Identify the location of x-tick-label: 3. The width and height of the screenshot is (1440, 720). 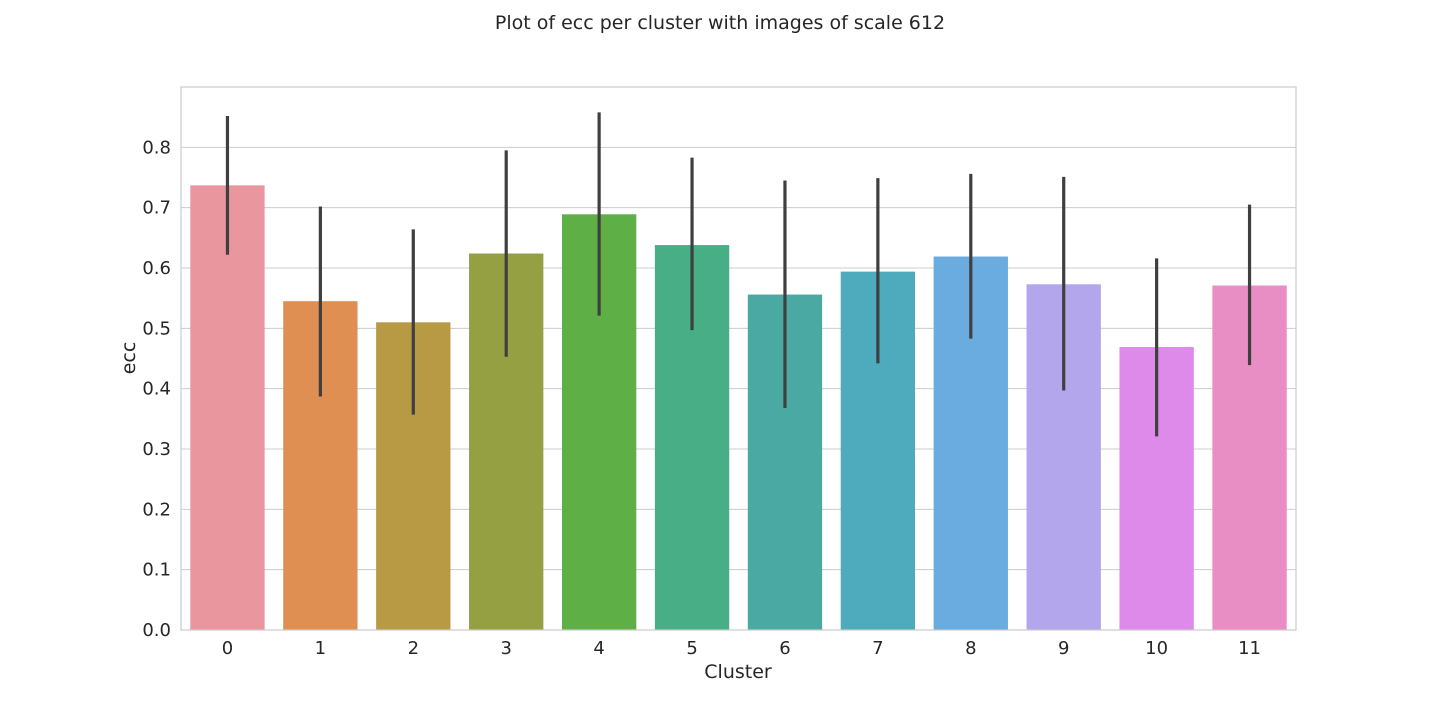
(505, 648).